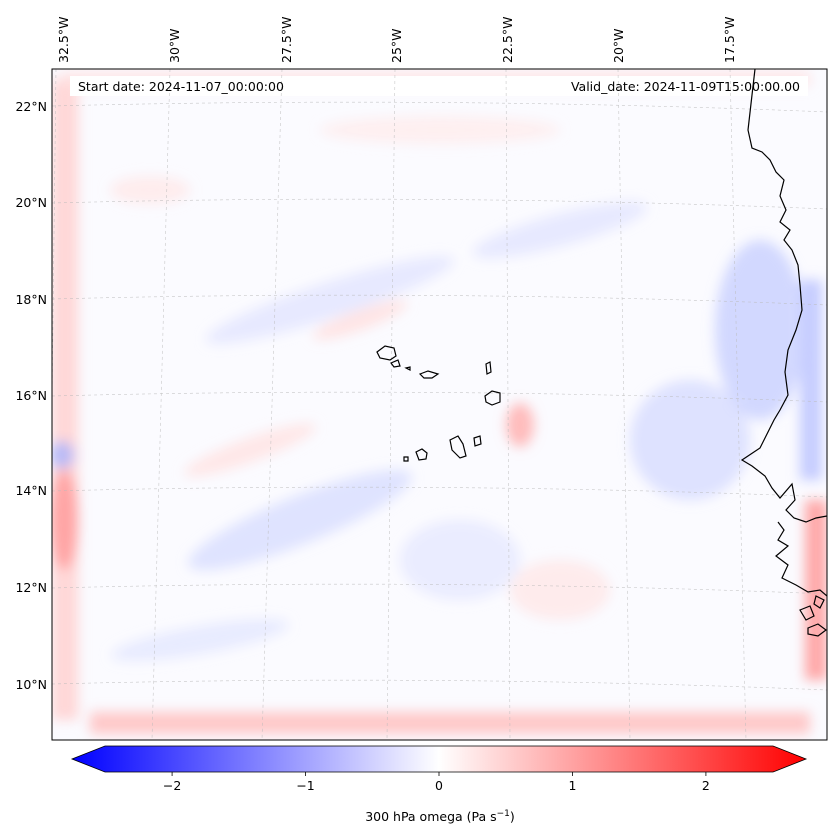 This screenshot has width=837, height=839. I want to click on island-sao-nicolau, so click(429, 374).